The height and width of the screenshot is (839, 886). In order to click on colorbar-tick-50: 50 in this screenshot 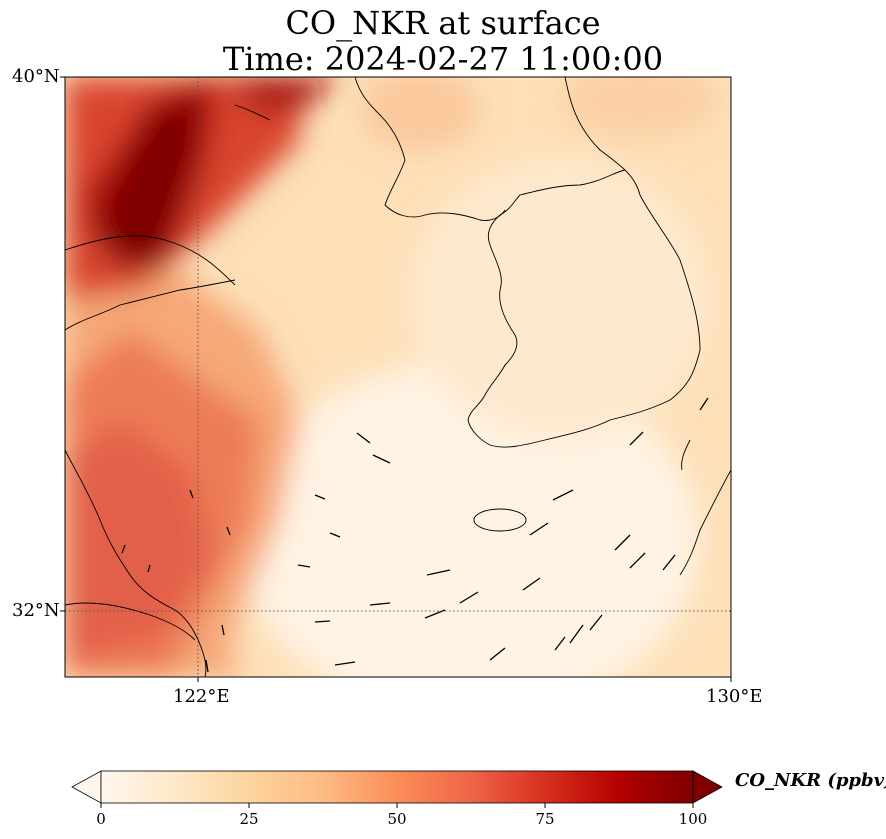, I will do `click(397, 819)`.